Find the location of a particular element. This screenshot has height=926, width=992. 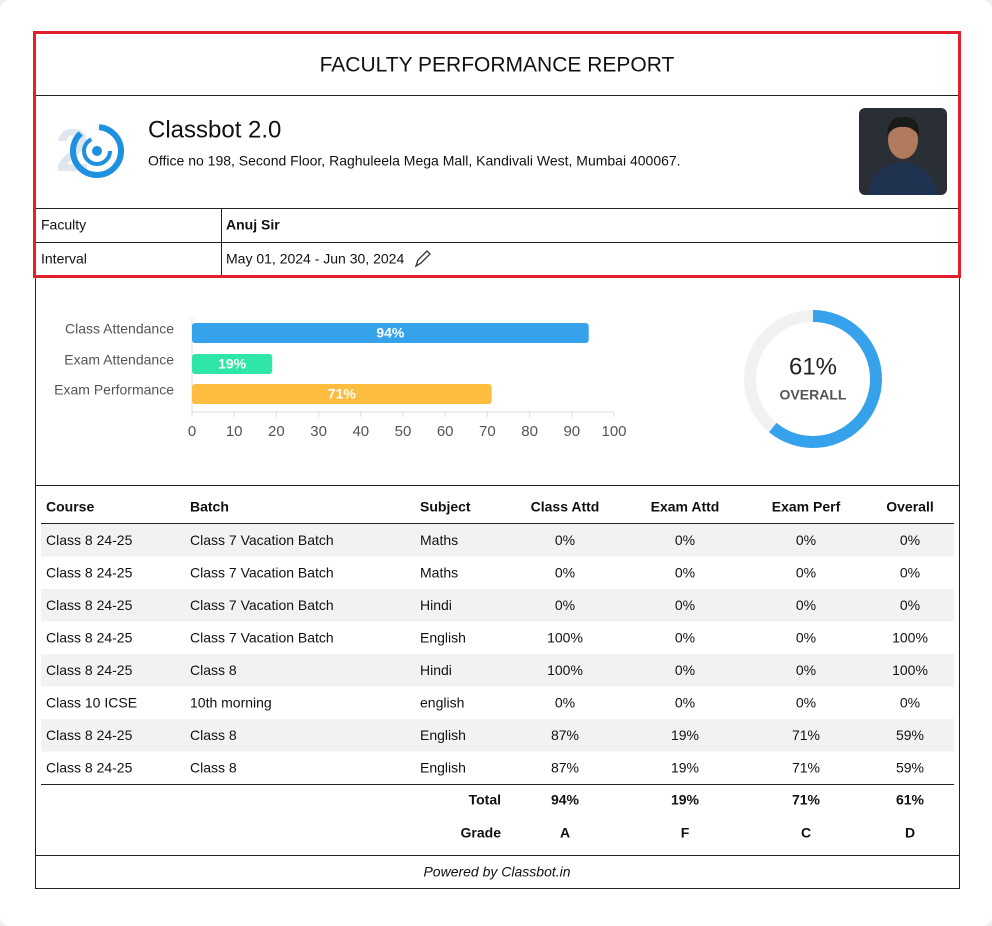

column-header: Subject is located at coordinates (445, 507).